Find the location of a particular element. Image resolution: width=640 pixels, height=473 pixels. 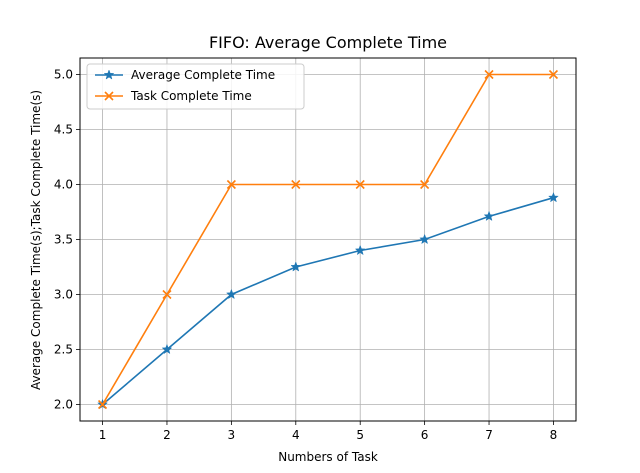

legend-label: Task Complete Time is located at coordinates (191, 96).